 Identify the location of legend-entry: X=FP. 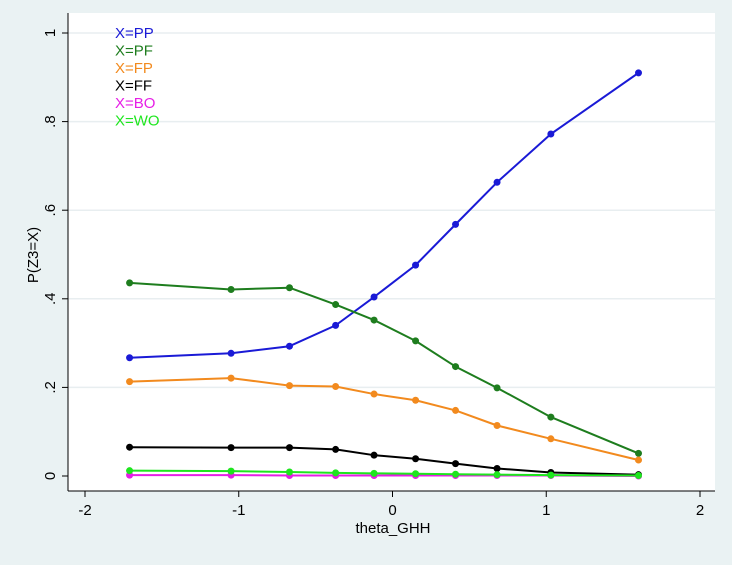
(134, 68).